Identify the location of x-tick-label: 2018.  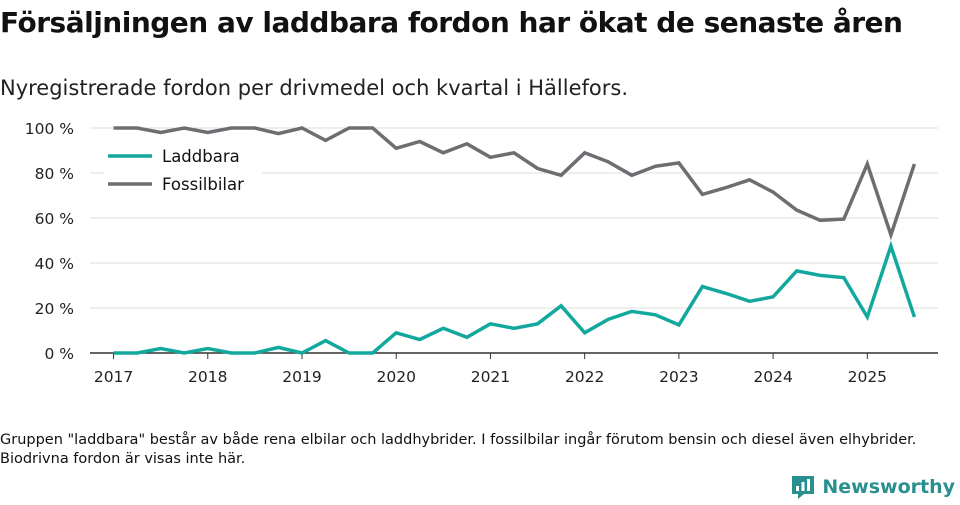
(207, 377).